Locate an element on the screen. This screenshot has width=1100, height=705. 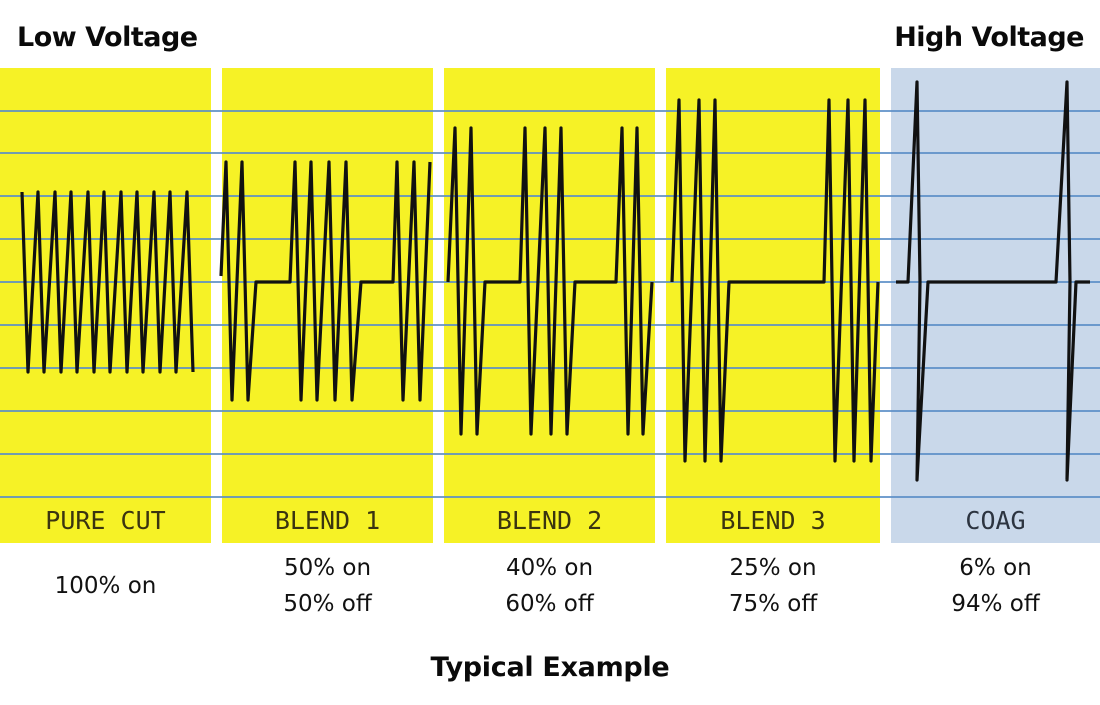
duty-blend-3: 25% on 75% off is located at coordinates (773, 586).